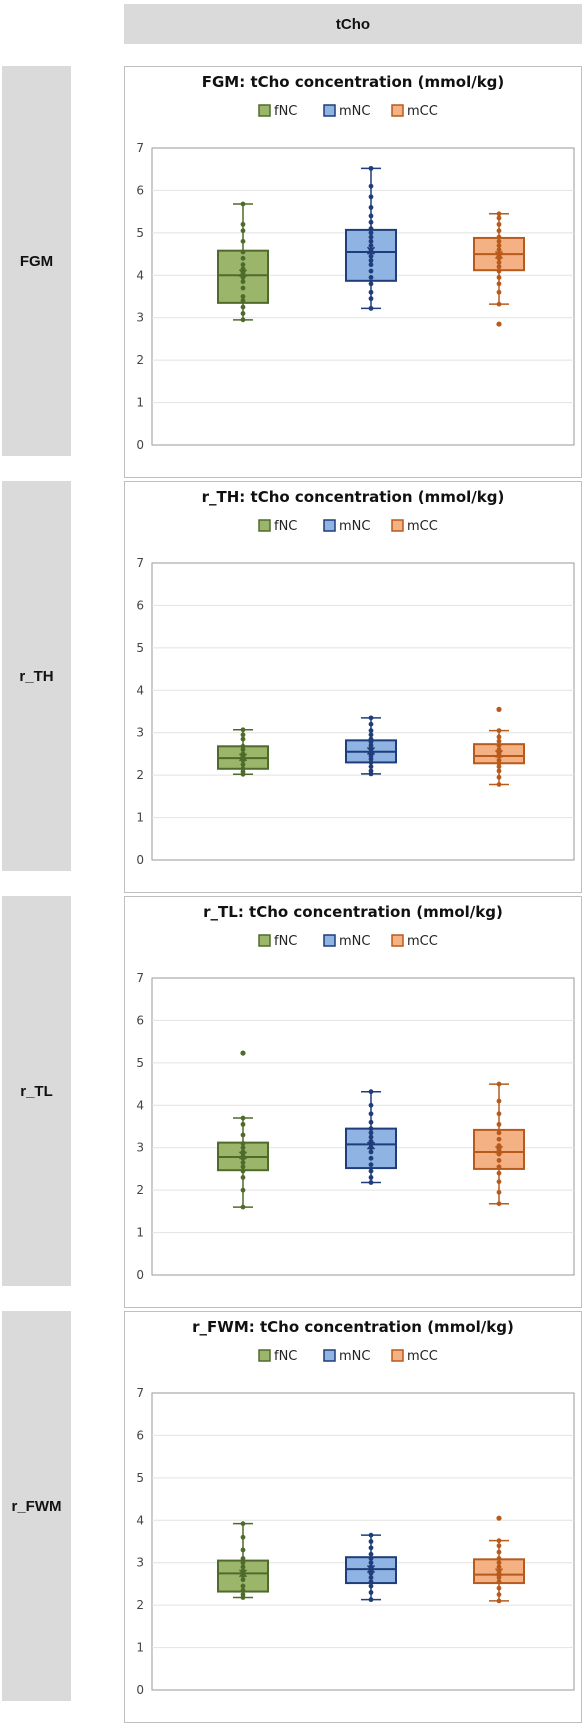 The image size is (584, 1723). I want to click on chart-title: r_TL: tCho concentration (mmol/kg), so click(353, 912).